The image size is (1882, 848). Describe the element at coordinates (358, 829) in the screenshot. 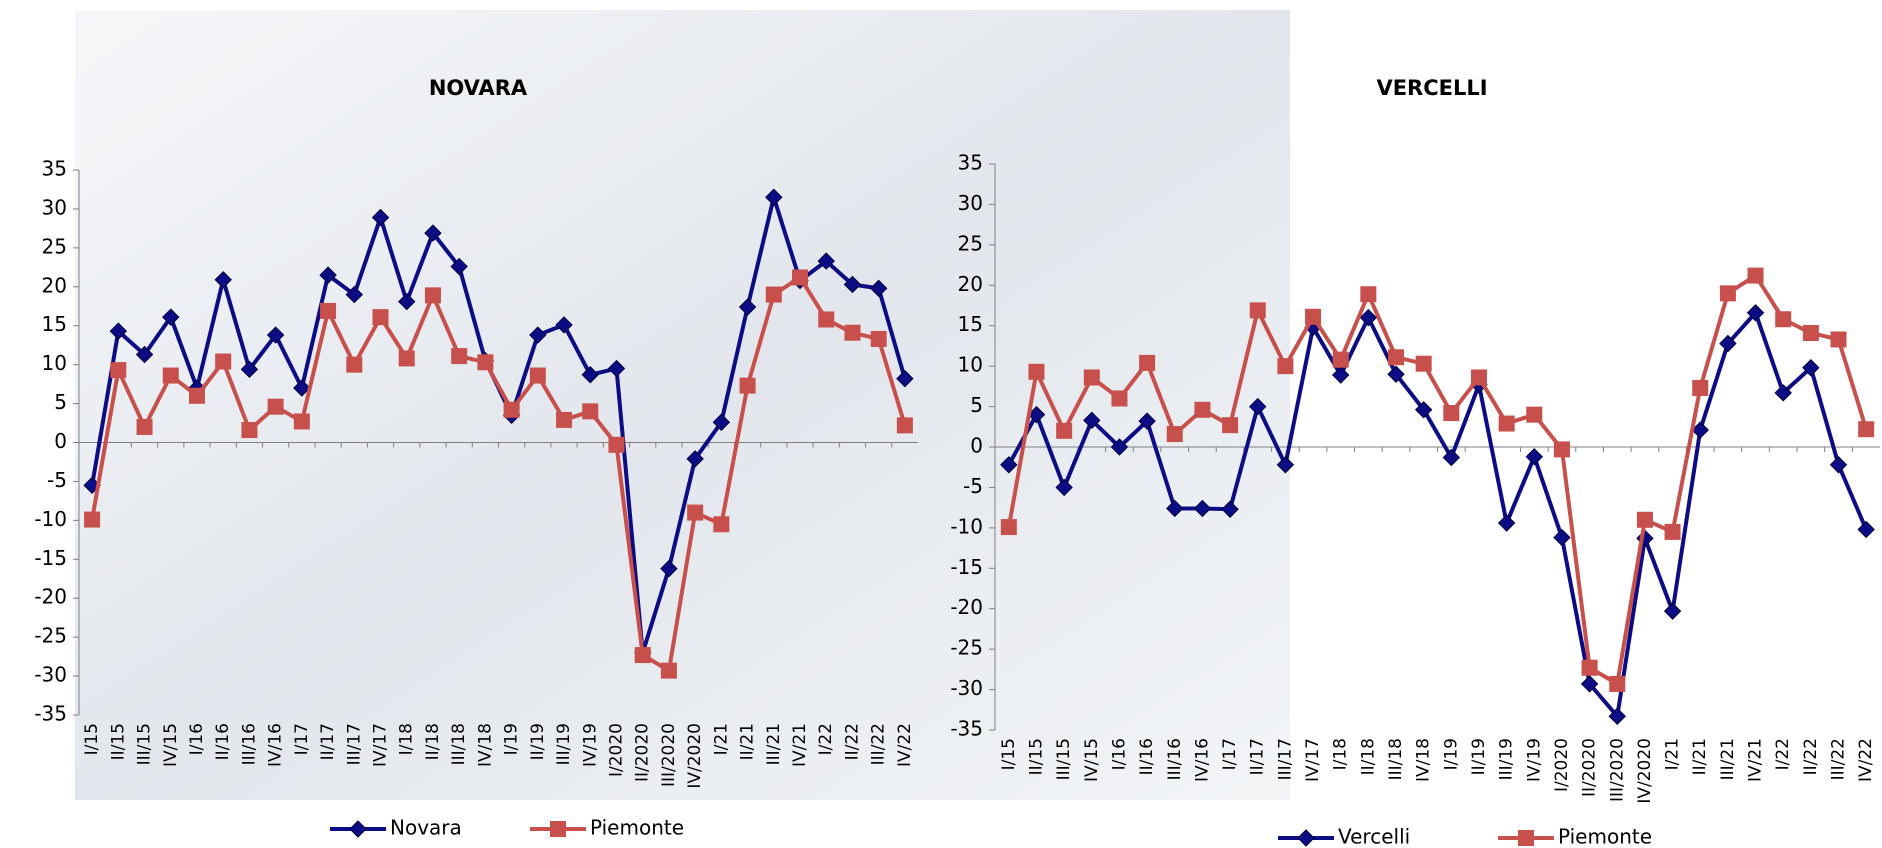

I see `legend-marker` at that location.